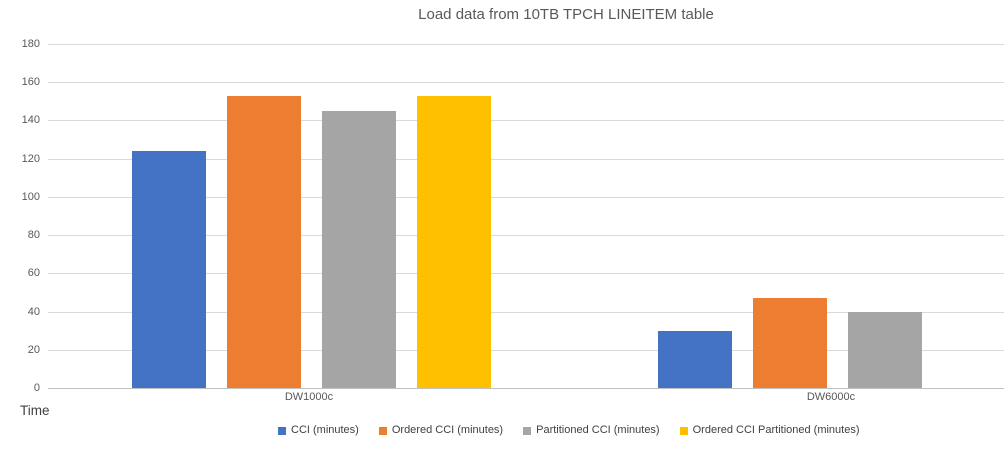 This screenshot has width=1004, height=452. I want to click on y-tick-label: 120, so click(30, 159).